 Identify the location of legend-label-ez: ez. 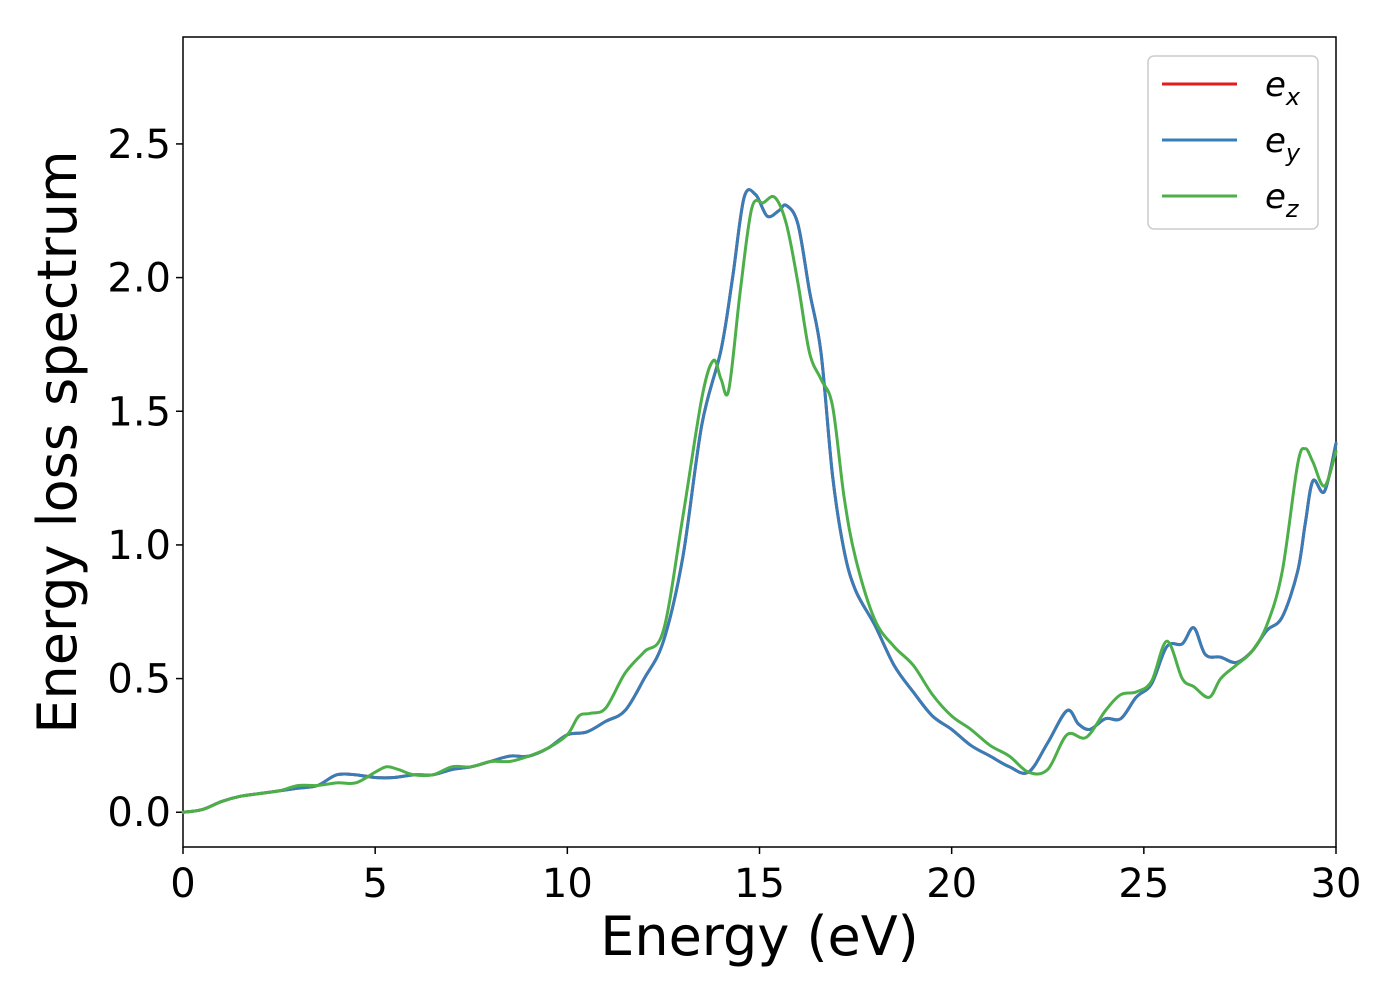
(1282, 200).